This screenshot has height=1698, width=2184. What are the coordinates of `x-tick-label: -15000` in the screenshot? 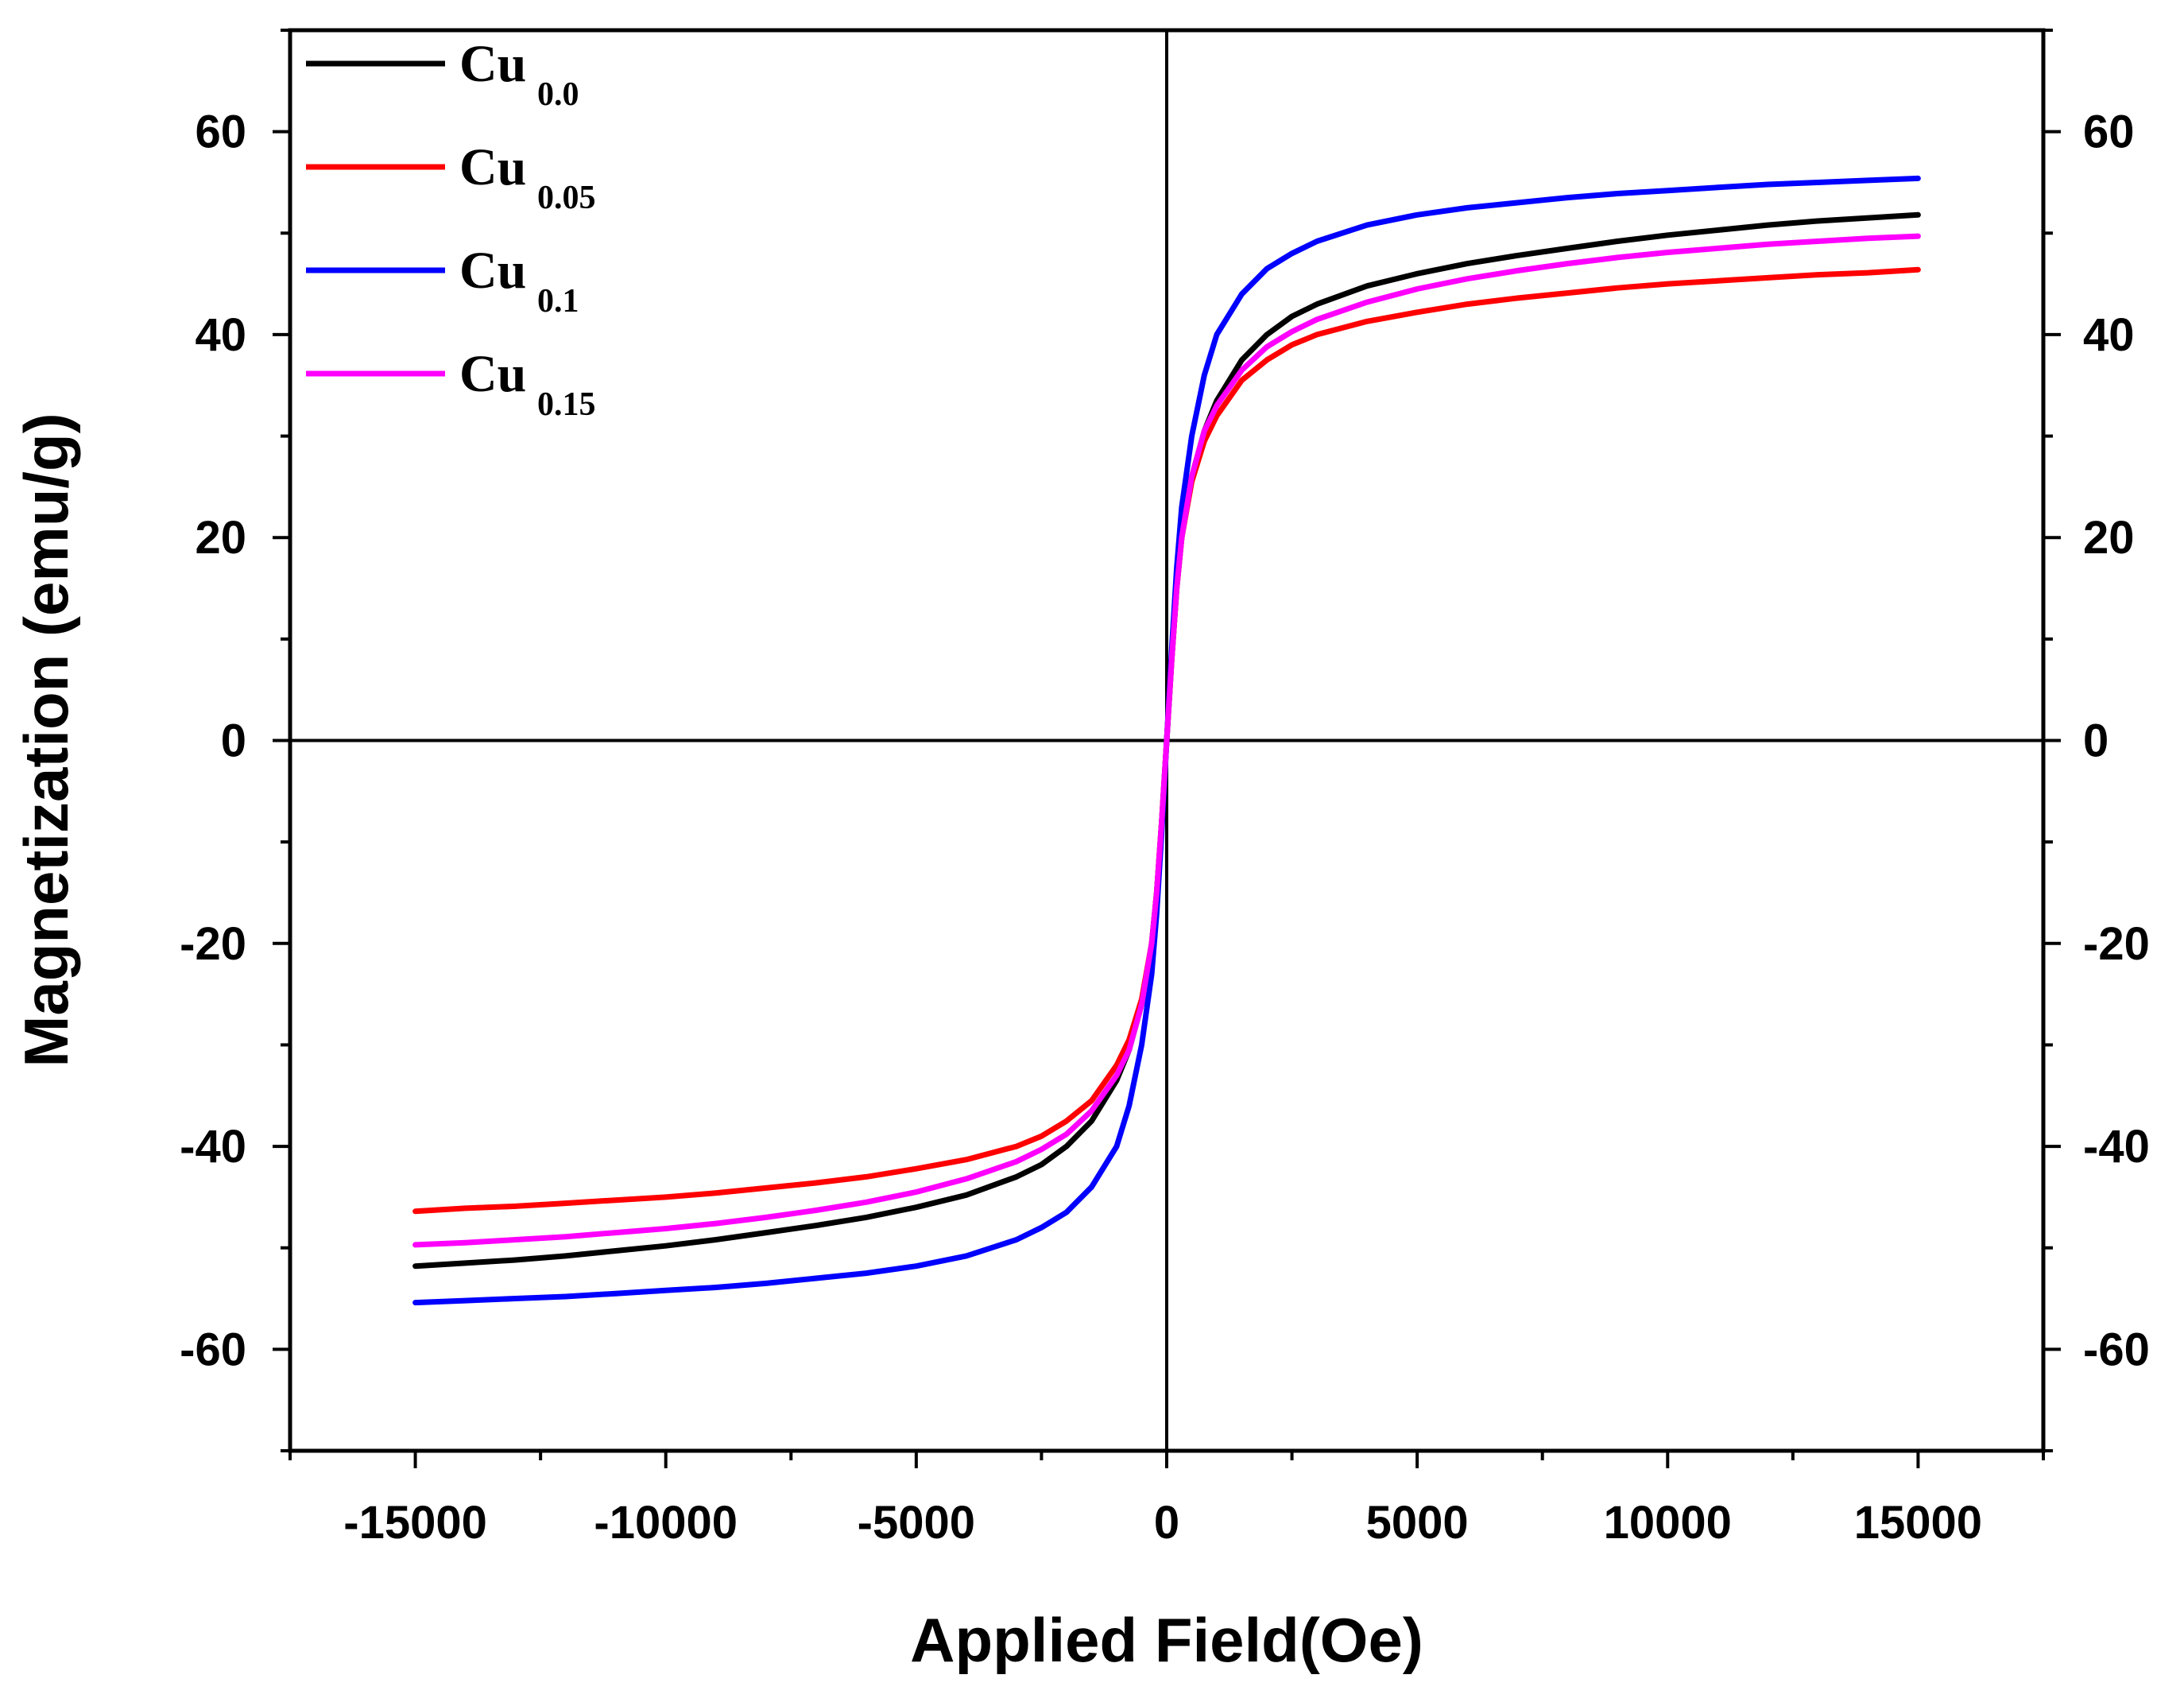 It's located at (415, 1523).